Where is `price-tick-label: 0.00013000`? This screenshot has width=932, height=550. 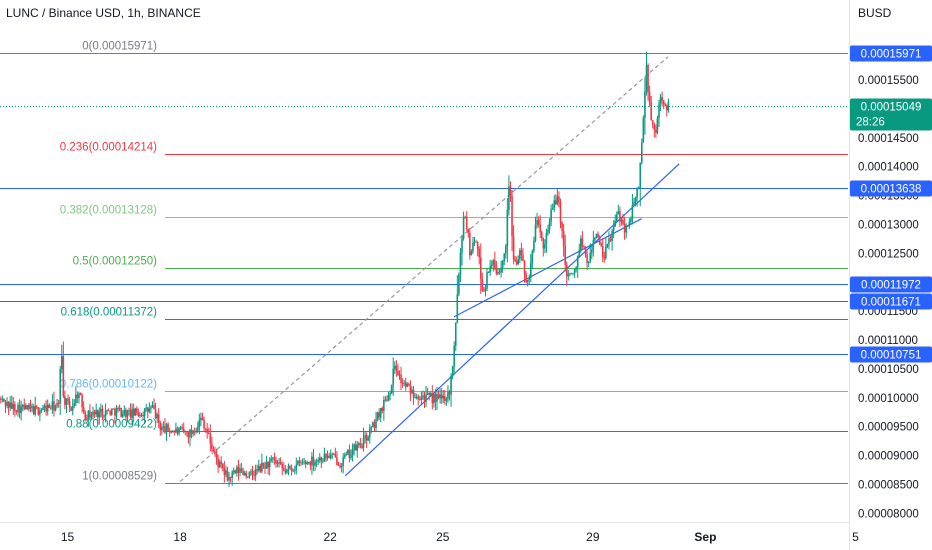
price-tick-label: 0.00013000 is located at coordinates (888, 225).